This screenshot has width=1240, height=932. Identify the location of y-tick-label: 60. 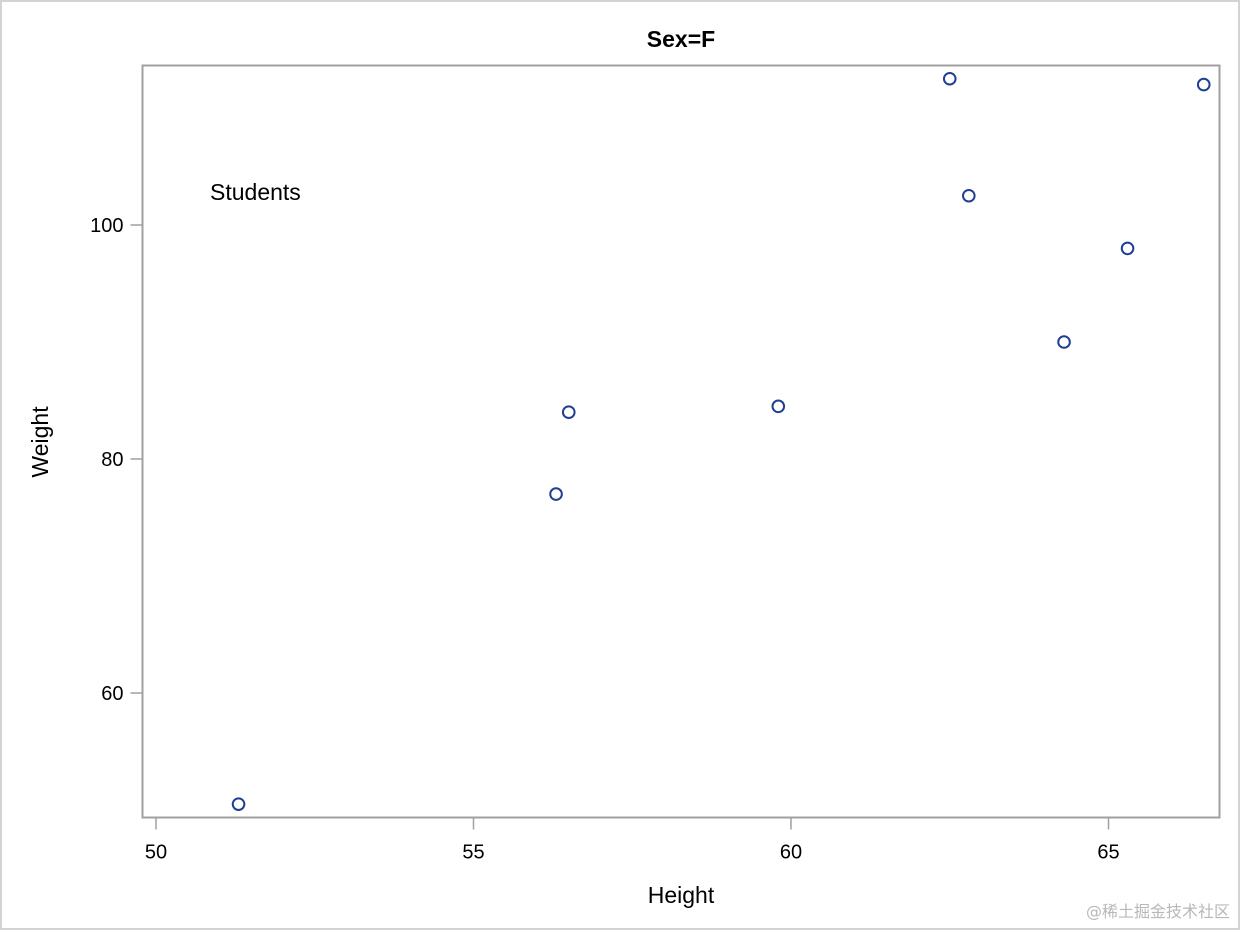
(112, 694).